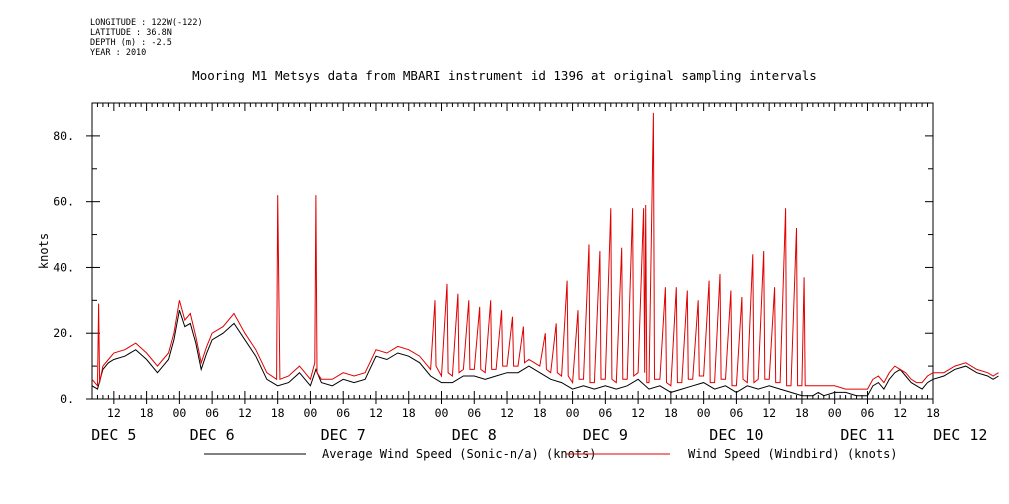  Describe the element at coordinates (113, 435) in the screenshot. I see `x-day-label: DEC 5` at that location.